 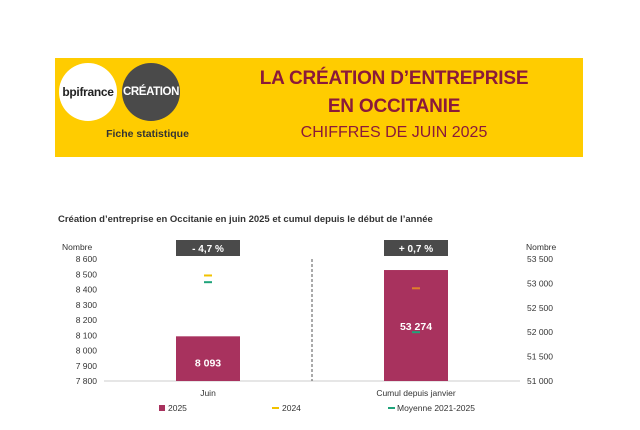 I want to click on right-tick-label: 51 500, so click(x=540, y=357).